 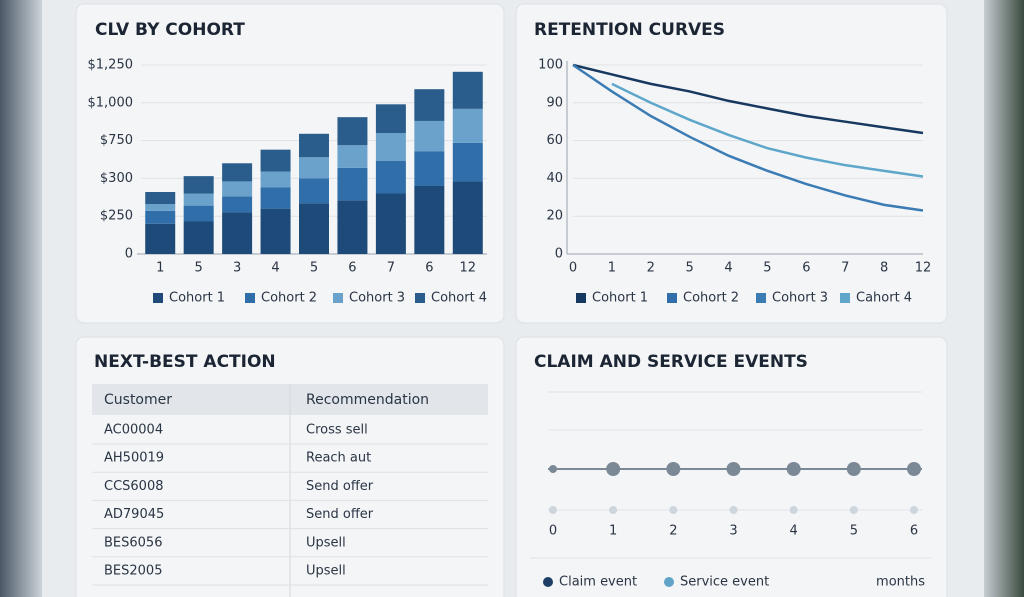 I want to click on table-cell: AD79045, so click(x=134, y=514).